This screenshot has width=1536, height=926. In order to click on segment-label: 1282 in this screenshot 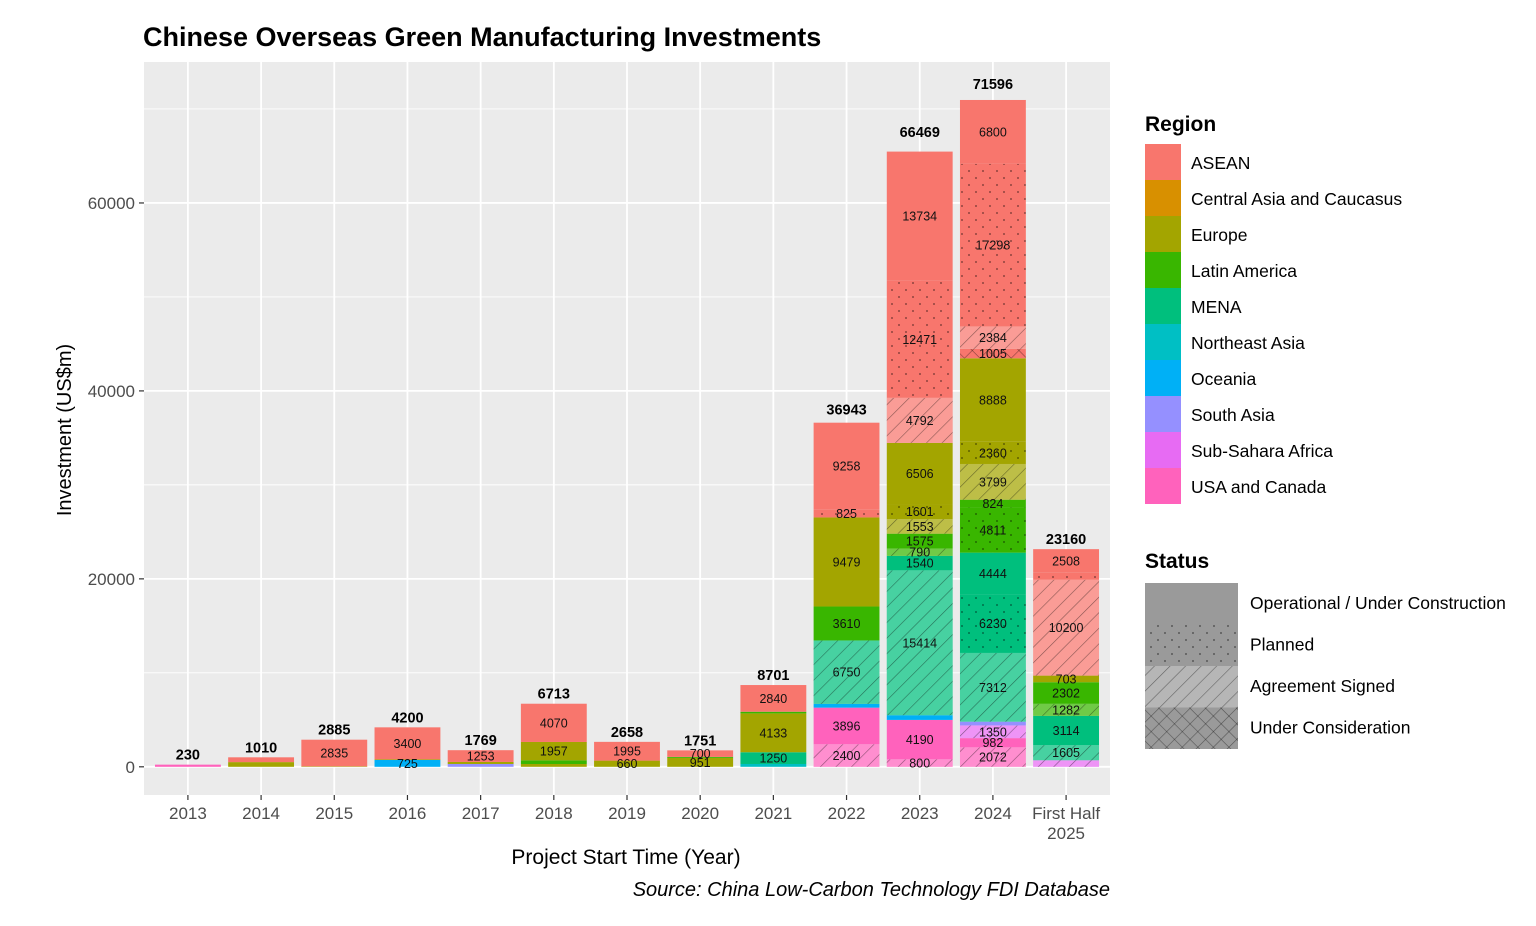, I will do `click(1066, 710)`.